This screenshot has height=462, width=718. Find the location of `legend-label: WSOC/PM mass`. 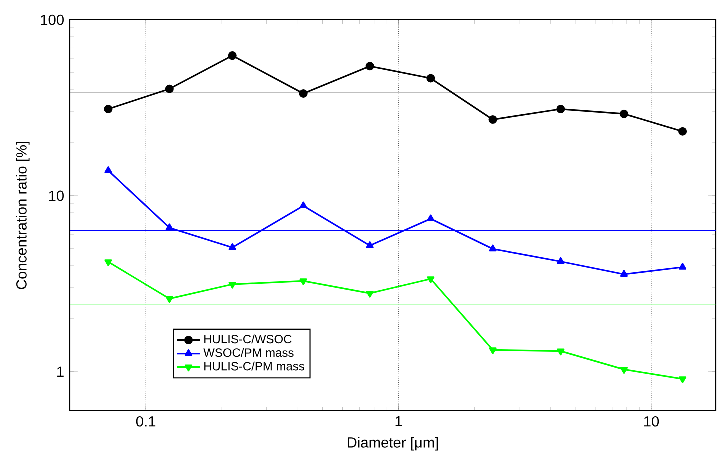

legend-label: WSOC/PM mass is located at coordinates (249, 353).